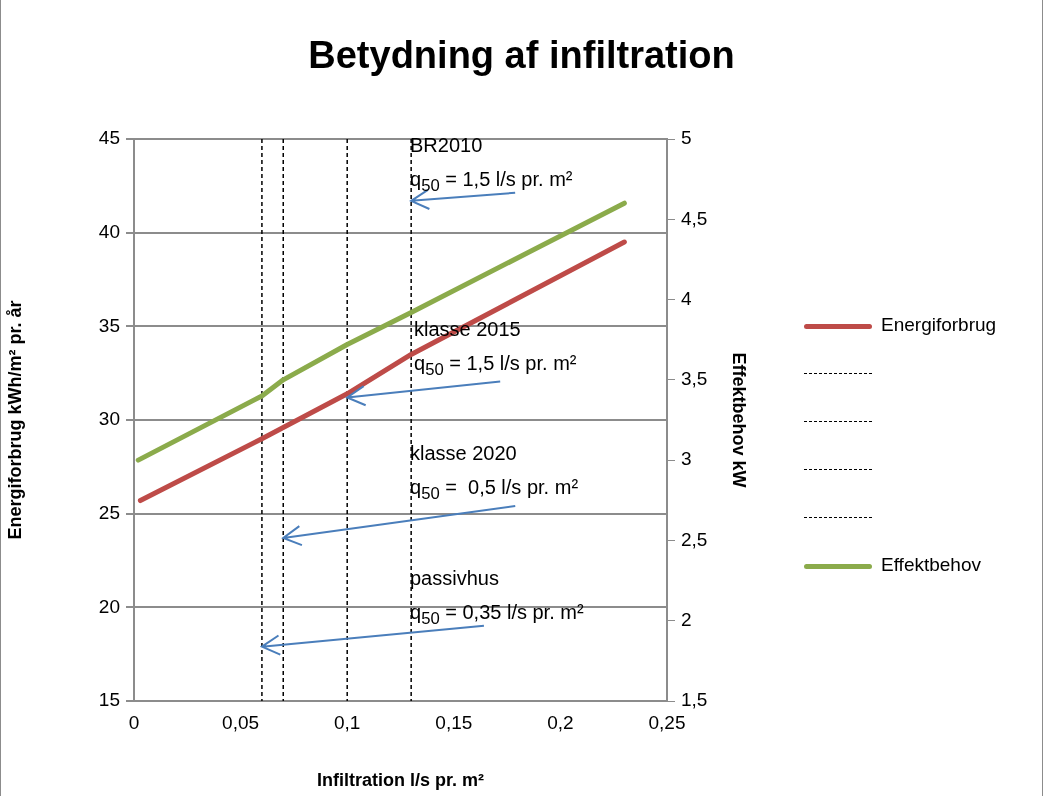 The image size is (1043, 796). Describe the element at coordinates (667, 722) in the screenshot. I see `x-tick-label: 0,25` at that location.